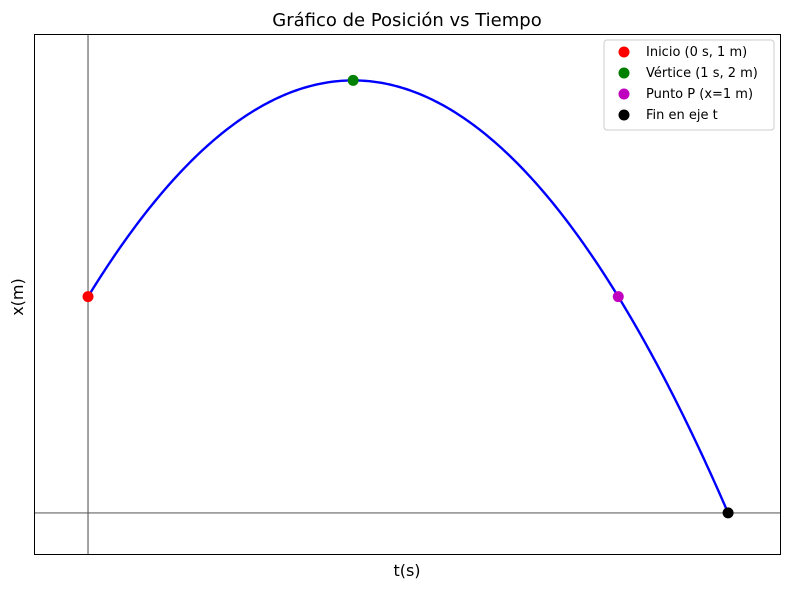 Image resolution: width=790 pixels, height=590 pixels. Describe the element at coordinates (406, 570) in the screenshot. I see `x-axis-label: t(s)` at that location.